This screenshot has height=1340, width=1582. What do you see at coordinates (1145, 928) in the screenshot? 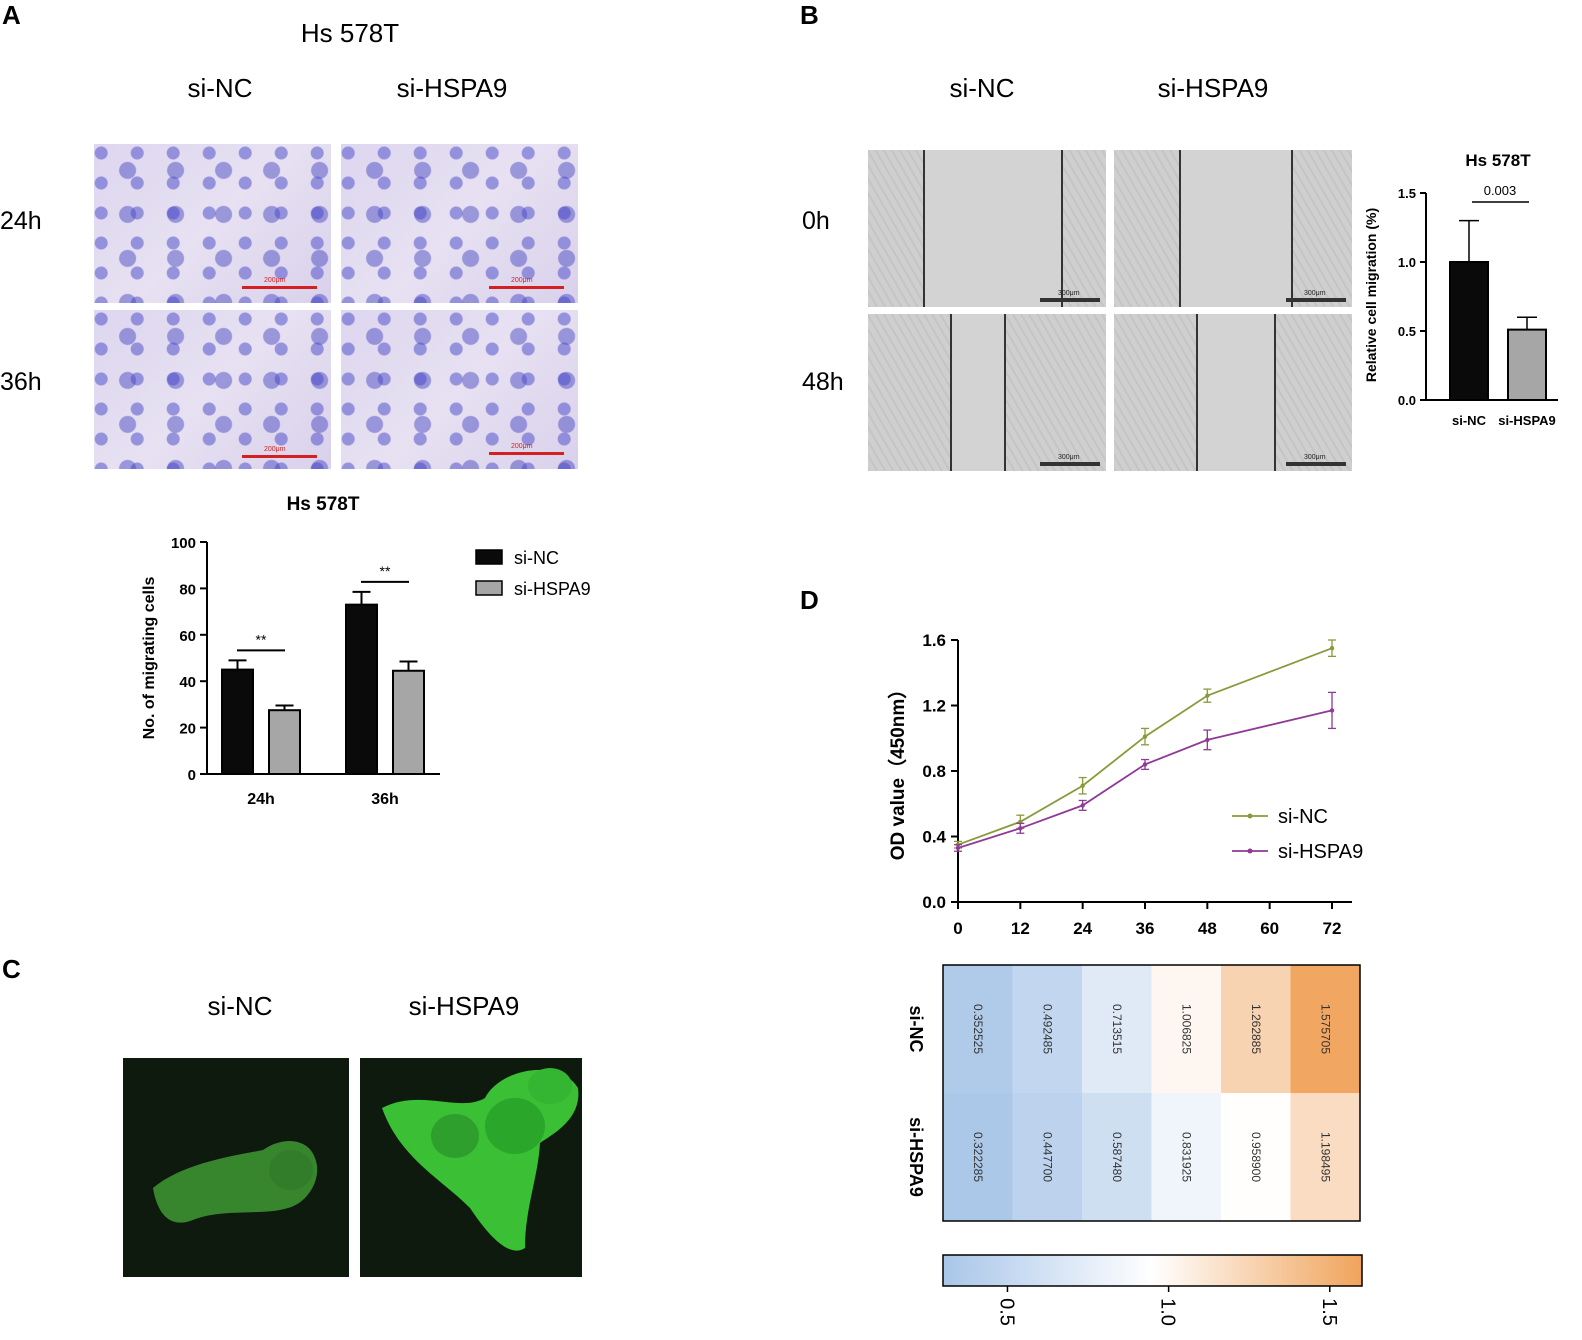
I see `x-tick-label: 36` at bounding box center [1145, 928].